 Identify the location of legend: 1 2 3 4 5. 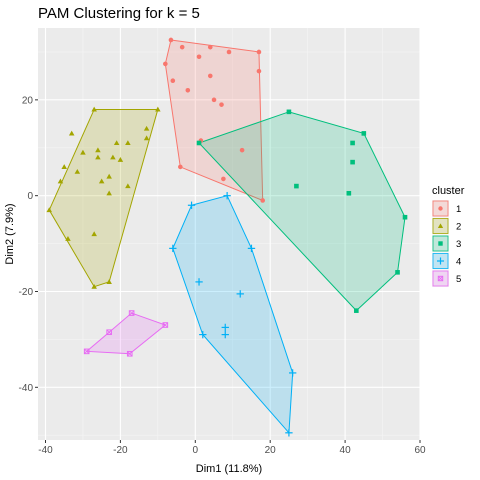
(446, 243).